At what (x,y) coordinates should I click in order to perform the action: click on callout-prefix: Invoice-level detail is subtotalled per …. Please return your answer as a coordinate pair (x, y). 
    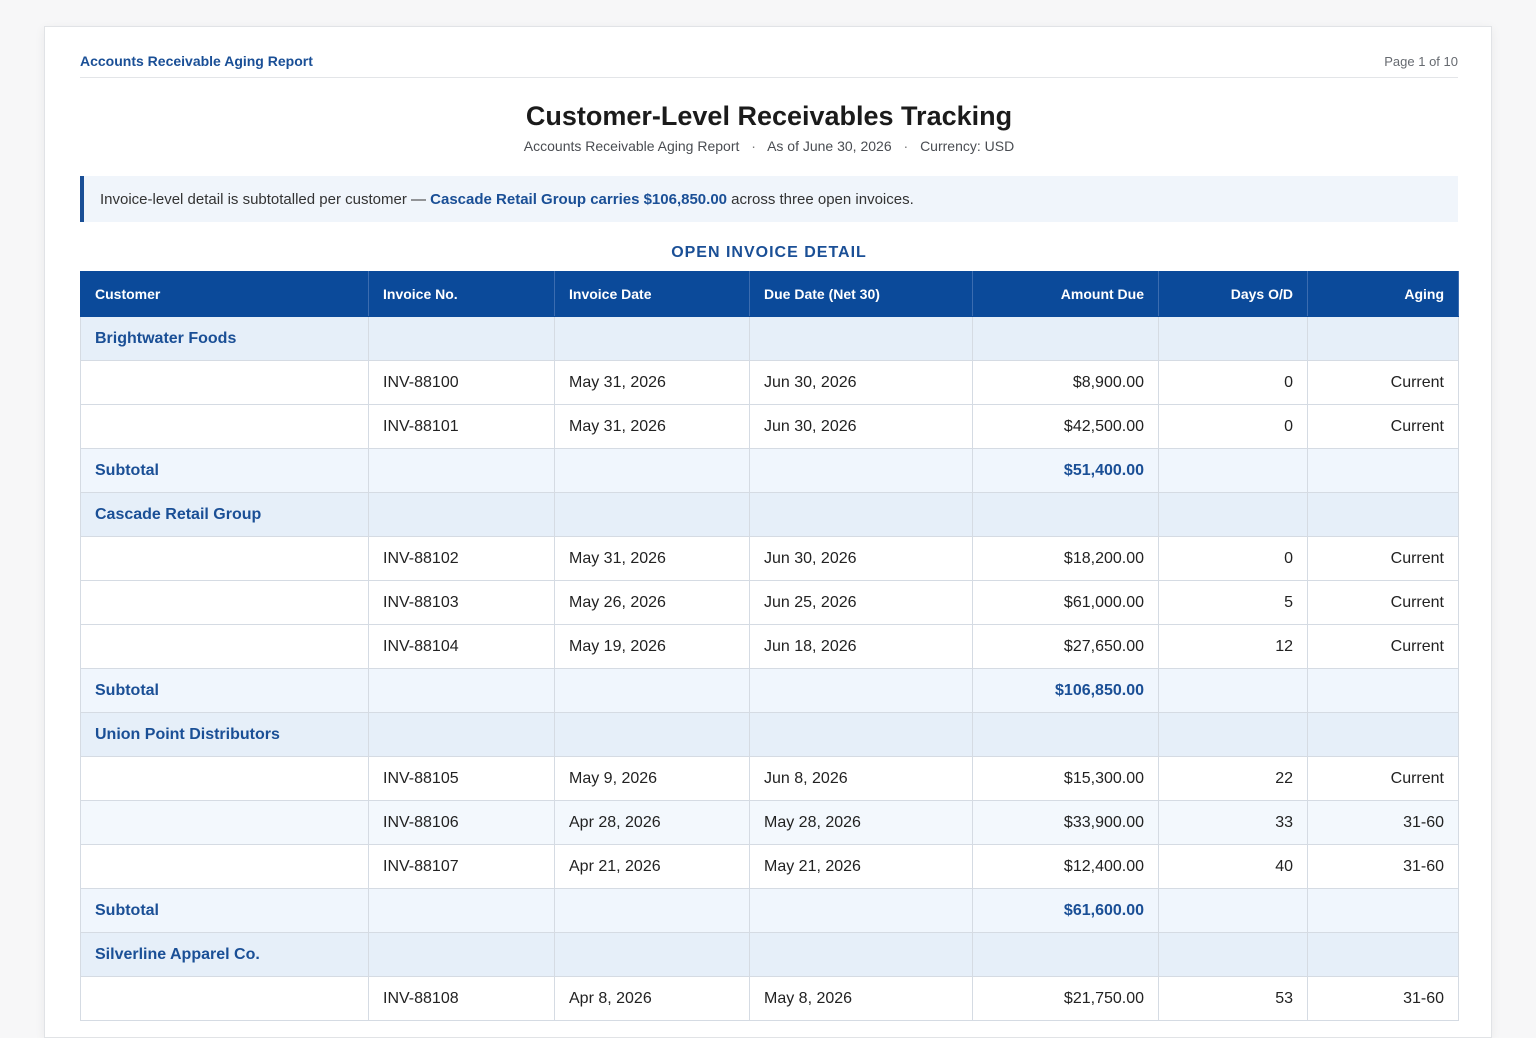
    Looking at the image, I should click on (265, 199).